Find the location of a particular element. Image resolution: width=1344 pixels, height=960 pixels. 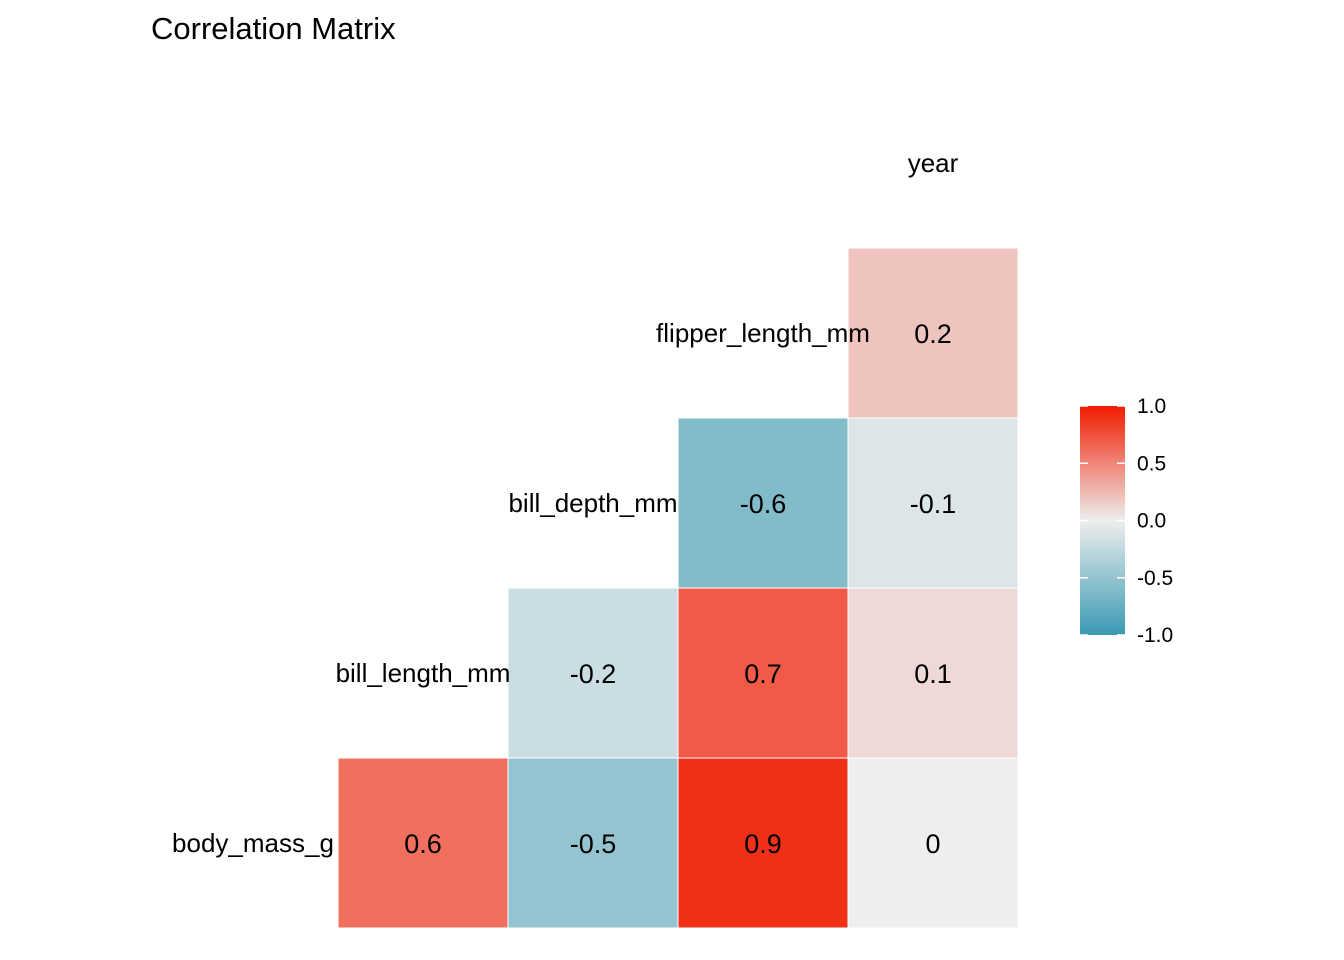

cell-value-label: 0.7 is located at coordinates (763, 674).